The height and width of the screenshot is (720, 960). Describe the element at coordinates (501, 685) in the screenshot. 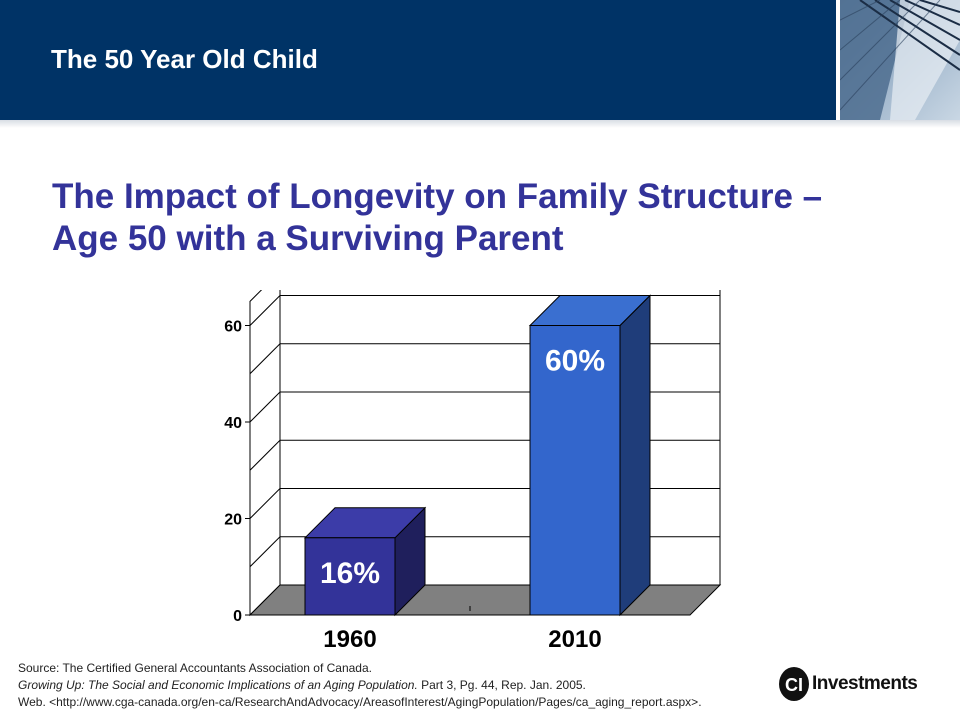

I see `source-publication-details: Part 3, Pg. 44, Rep. Jan. 2005.` at that location.